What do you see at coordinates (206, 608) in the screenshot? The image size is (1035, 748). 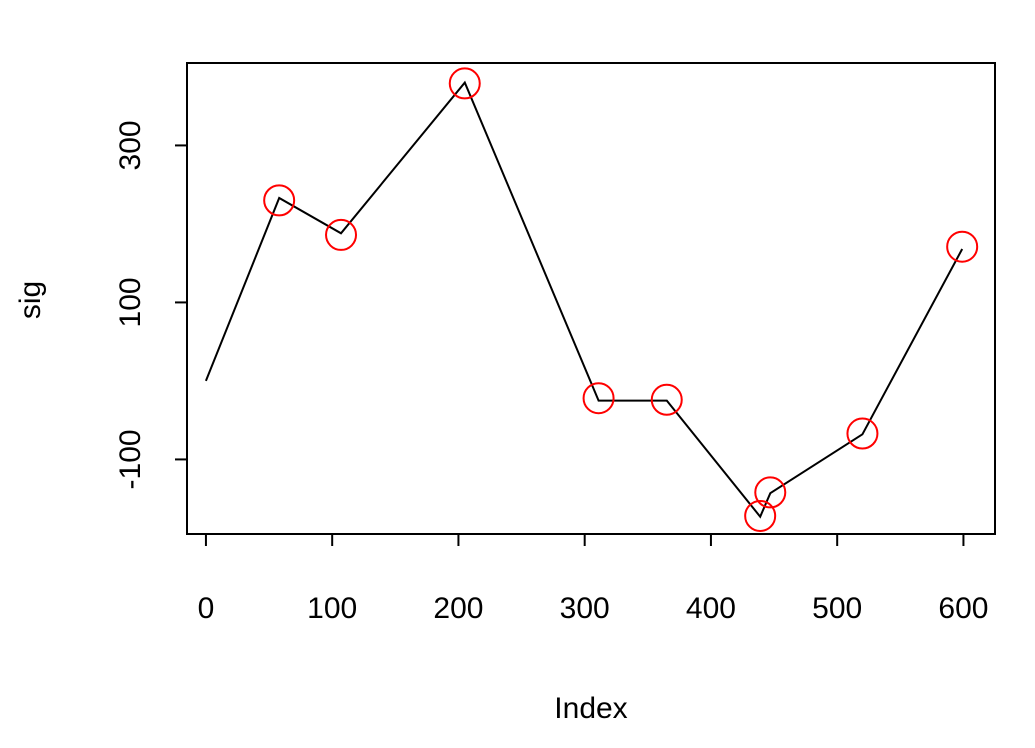 I see `x-tick-label: 0` at bounding box center [206, 608].